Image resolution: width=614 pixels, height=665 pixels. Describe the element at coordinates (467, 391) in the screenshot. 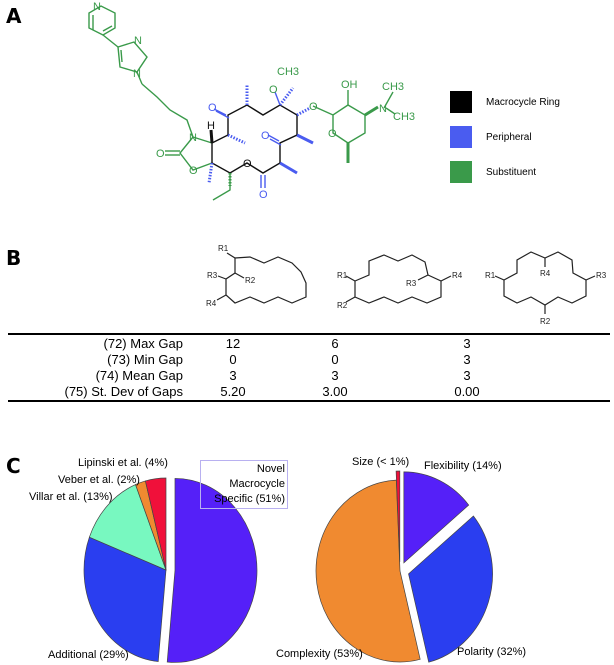

I see `table-cell: 0.00` at that location.